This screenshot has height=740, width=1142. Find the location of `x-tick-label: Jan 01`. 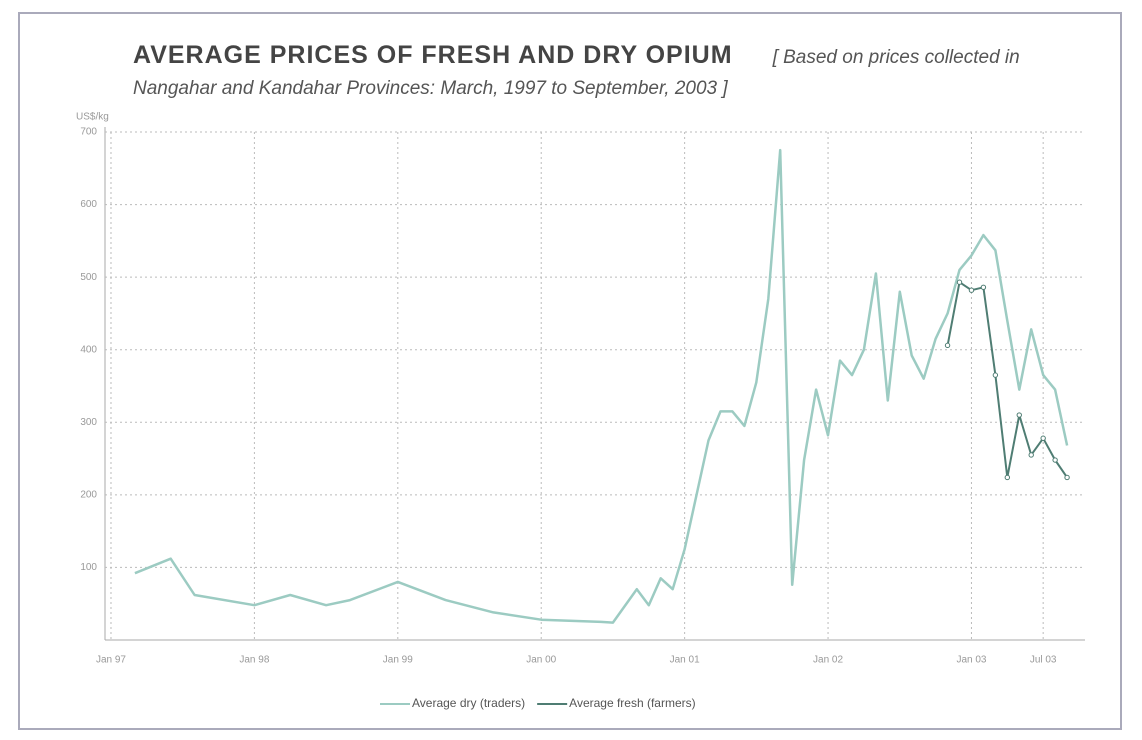

x-tick-label: Jan 01 is located at coordinates (685, 660).